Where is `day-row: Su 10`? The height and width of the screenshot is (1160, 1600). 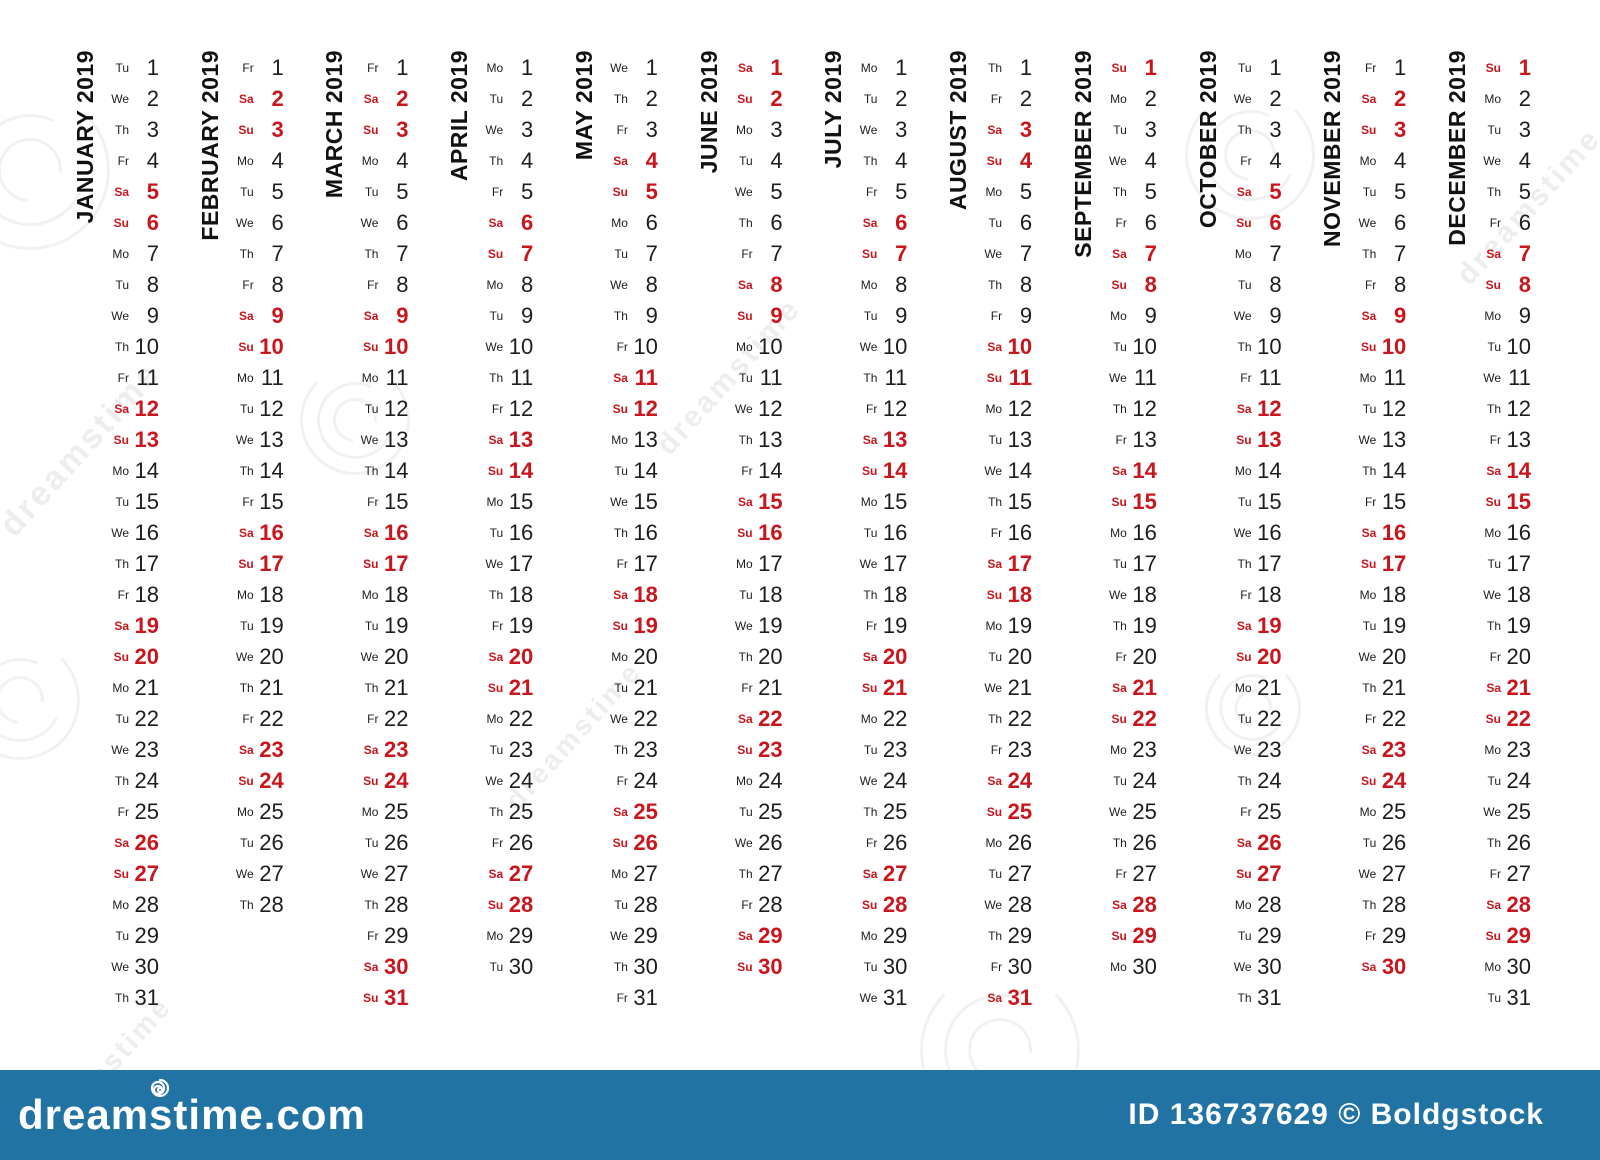
day-row: Su 10 is located at coordinates (1380, 346).